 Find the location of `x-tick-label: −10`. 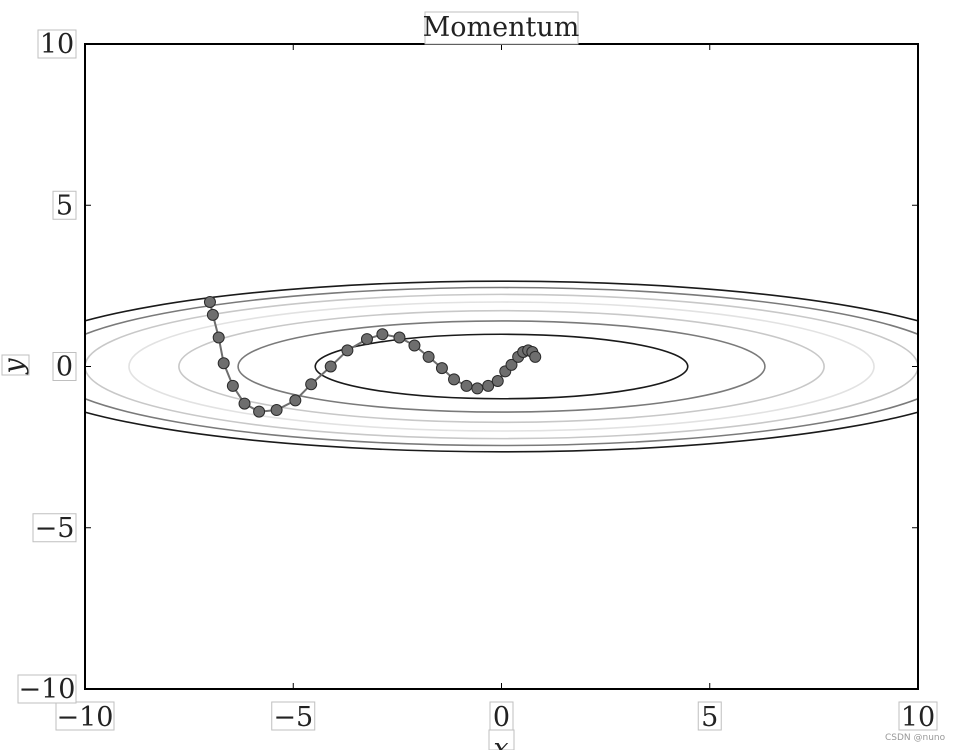

x-tick-label: −10 is located at coordinates (85, 717).